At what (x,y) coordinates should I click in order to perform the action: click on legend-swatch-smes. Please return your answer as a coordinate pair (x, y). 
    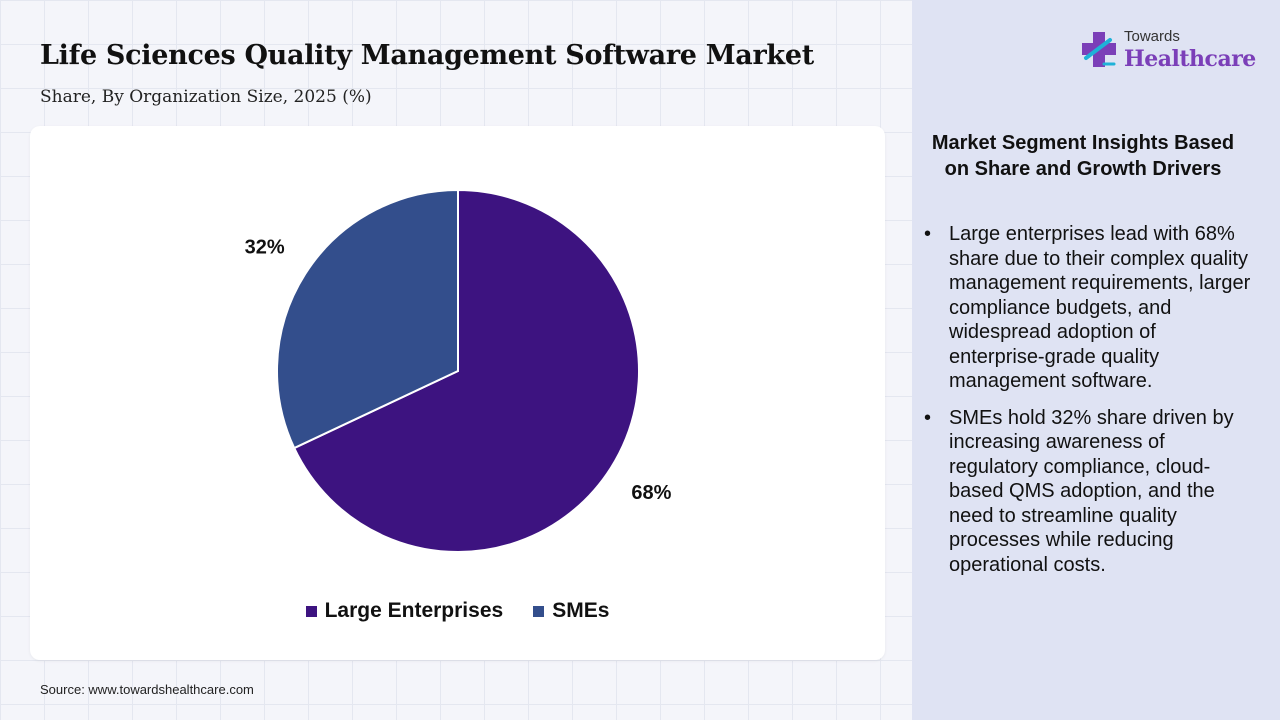
    Looking at the image, I should click on (539, 611).